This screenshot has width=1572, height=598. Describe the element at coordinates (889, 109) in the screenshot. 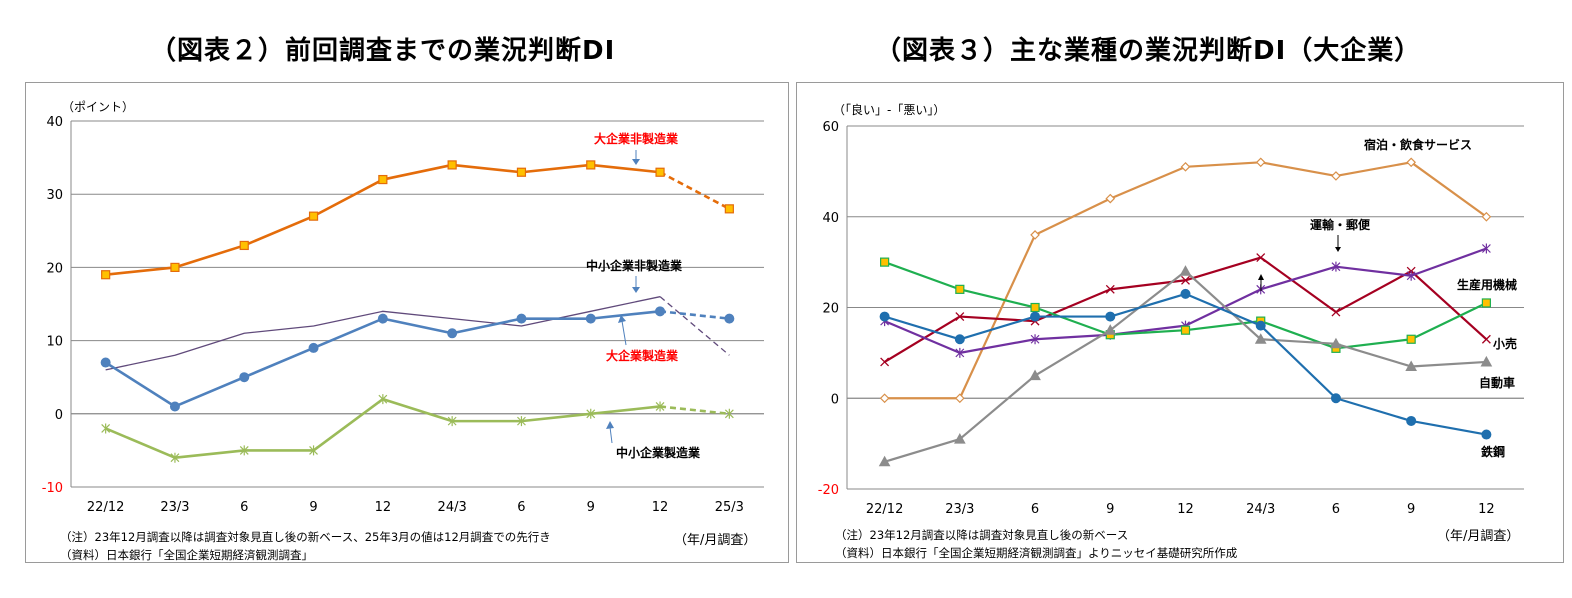

I see `y-axis-label: （「良い」-「悪い」）` at that location.